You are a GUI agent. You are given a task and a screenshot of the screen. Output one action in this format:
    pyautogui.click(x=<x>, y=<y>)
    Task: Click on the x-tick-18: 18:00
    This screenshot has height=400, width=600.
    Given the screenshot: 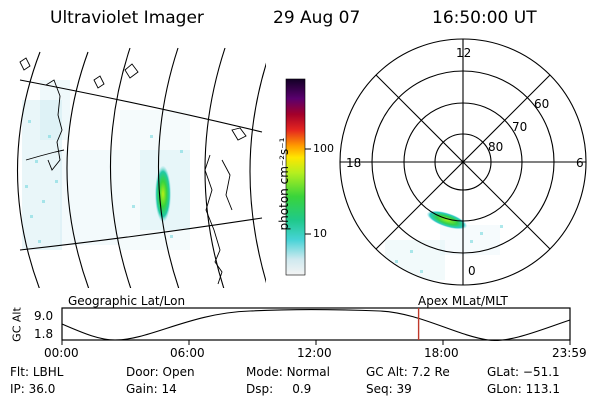 What is the action you would take?
    pyautogui.click(x=441, y=353)
    